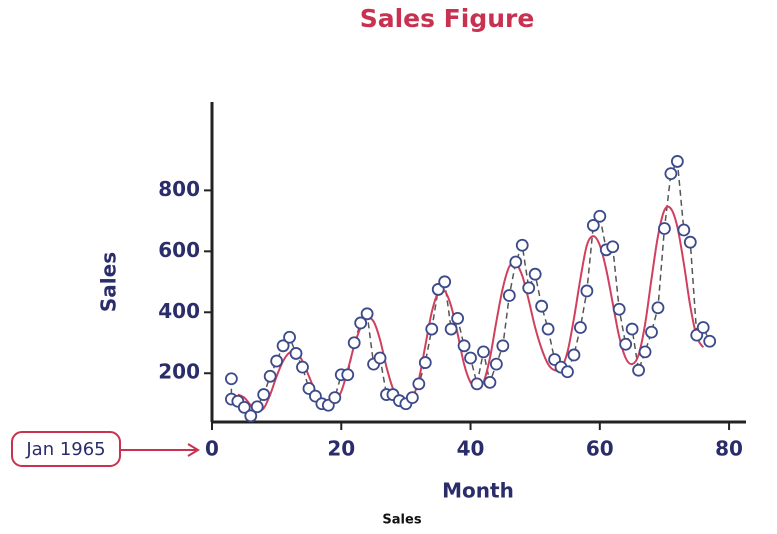 The image size is (777, 534). What do you see at coordinates (179, 372) in the screenshot?
I see `y-tick-label: 200` at bounding box center [179, 372].